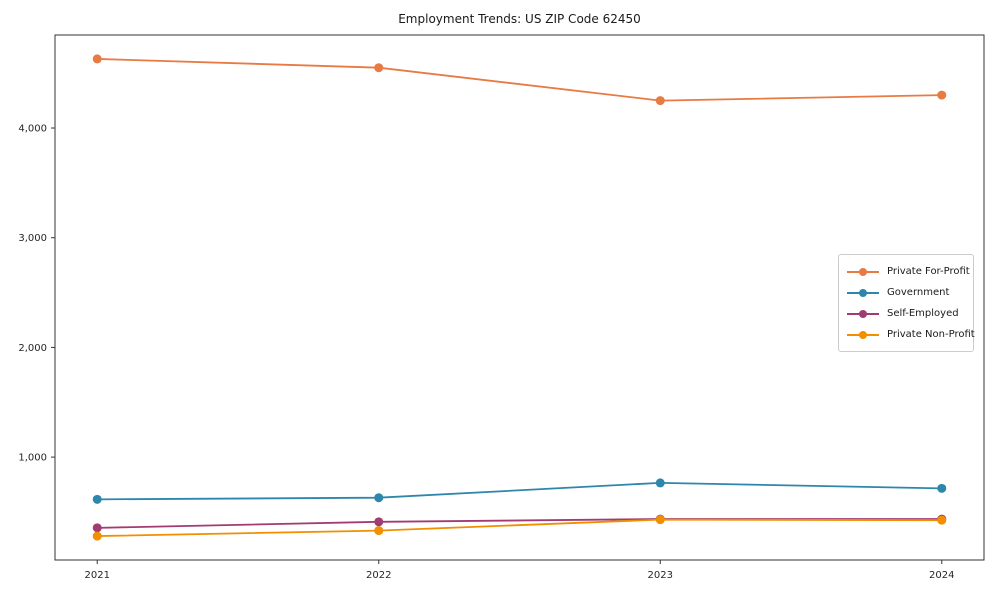 This screenshot has width=1000, height=600. Describe the element at coordinates (519, 19) in the screenshot. I see `chart-title: Employment Trends: US ZIP Code 62450` at that location.